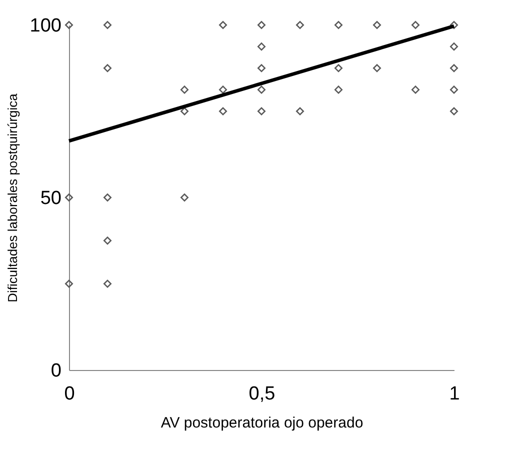  What do you see at coordinates (262, 394) in the screenshot?
I see `x-tick-label: 0,5` at bounding box center [262, 394].